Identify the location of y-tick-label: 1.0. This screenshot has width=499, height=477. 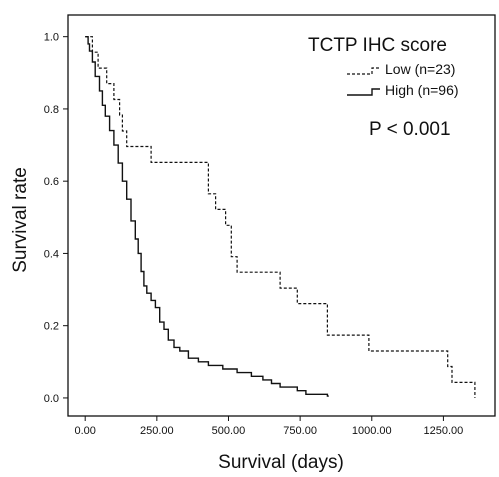
(51, 38).